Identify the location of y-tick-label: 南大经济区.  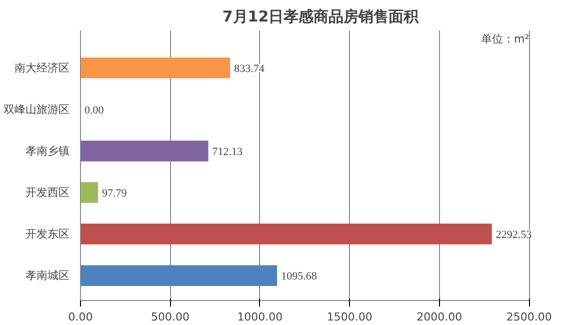
(42, 67).